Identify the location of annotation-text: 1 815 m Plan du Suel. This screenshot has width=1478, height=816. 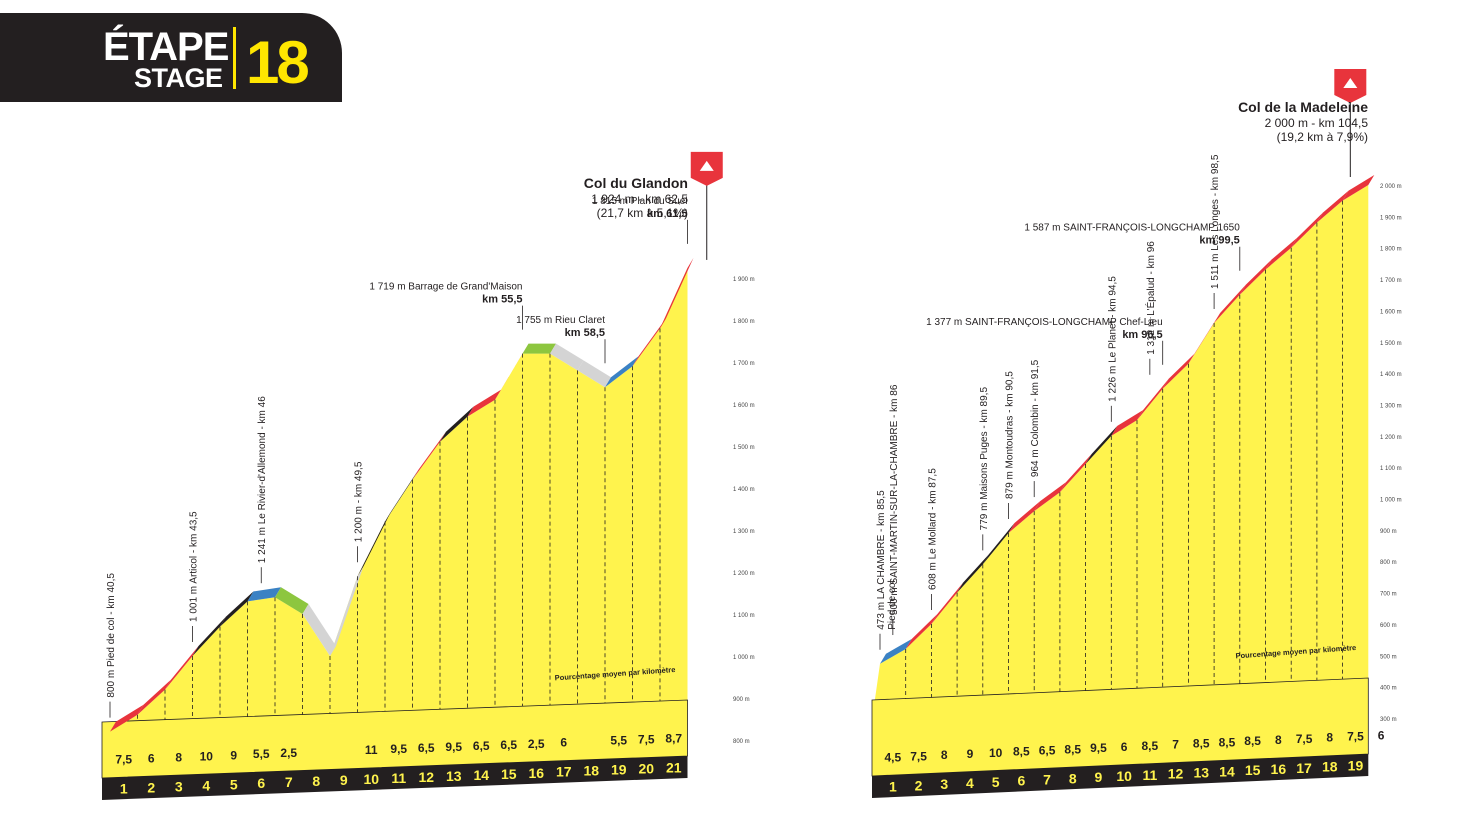
(640, 201).